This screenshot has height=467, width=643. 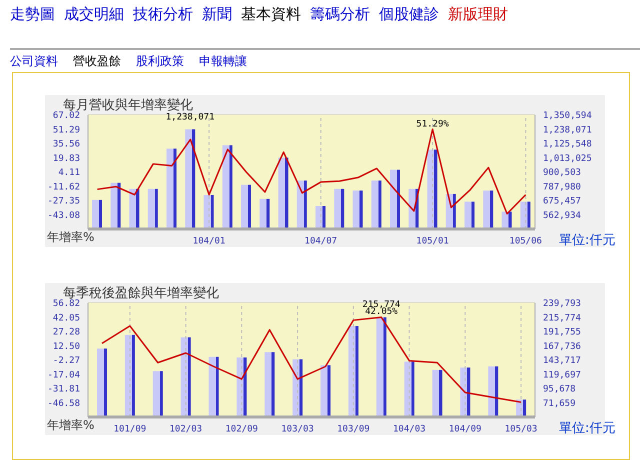 What do you see at coordinates (66, 333) in the screenshot?
I see `y-tick-label: 27.28` at bounding box center [66, 333].